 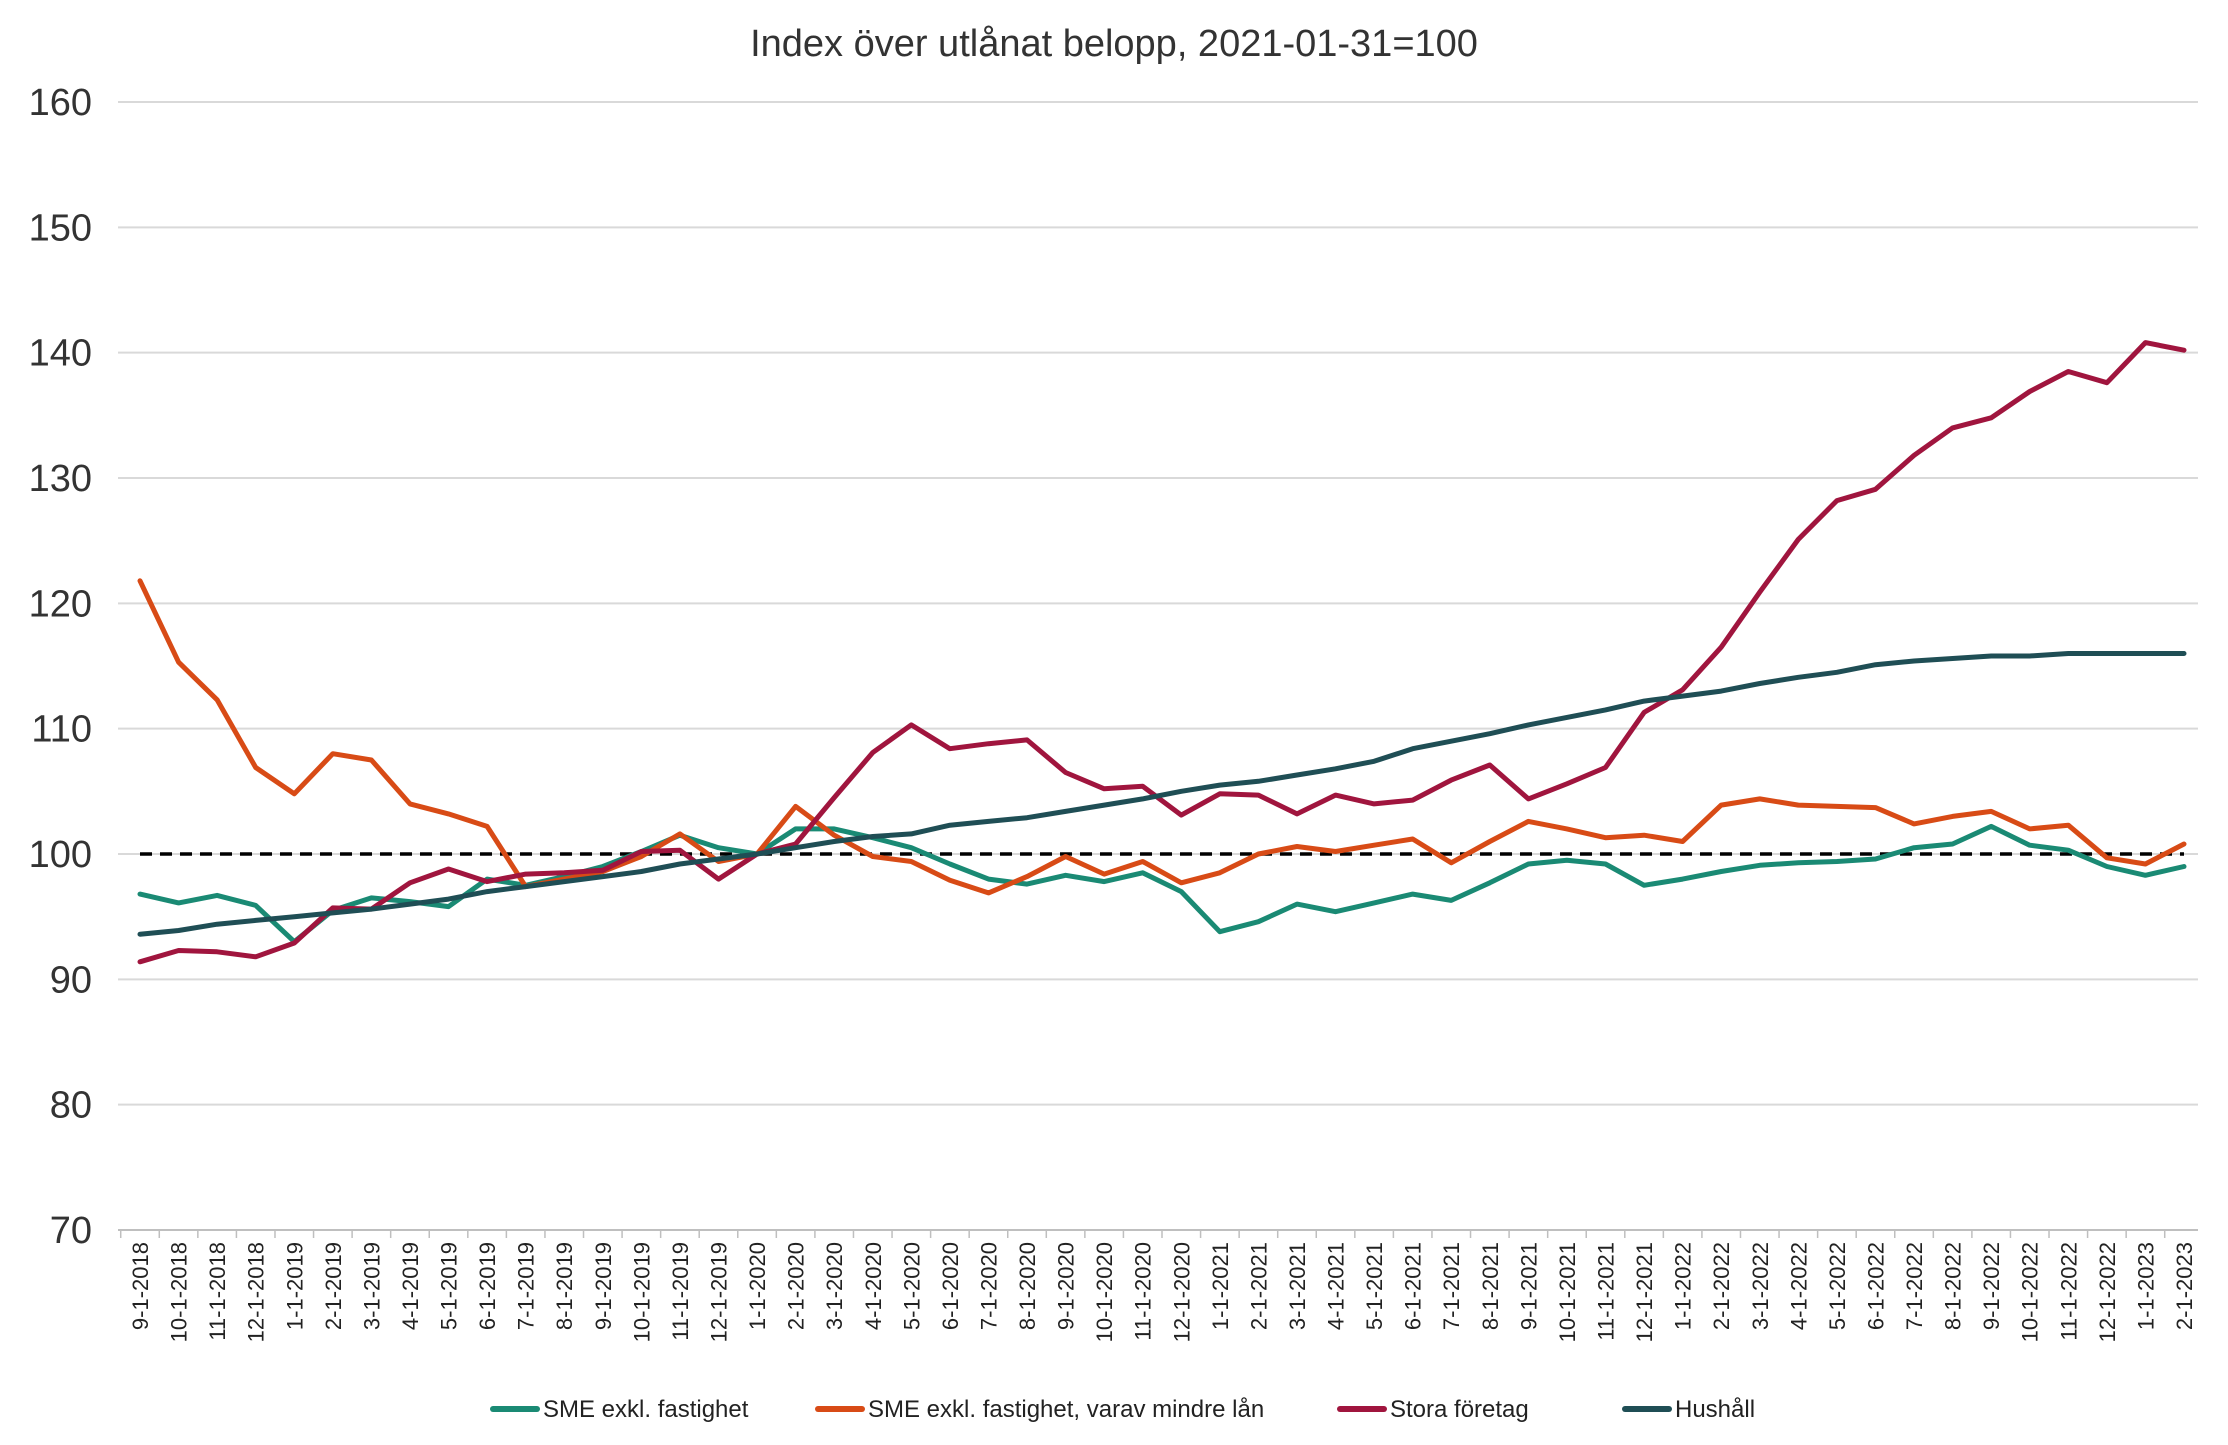 What do you see at coordinates (2107, 1292) in the screenshot?
I see `x-tick-label: 12-1-2022` at bounding box center [2107, 1292].